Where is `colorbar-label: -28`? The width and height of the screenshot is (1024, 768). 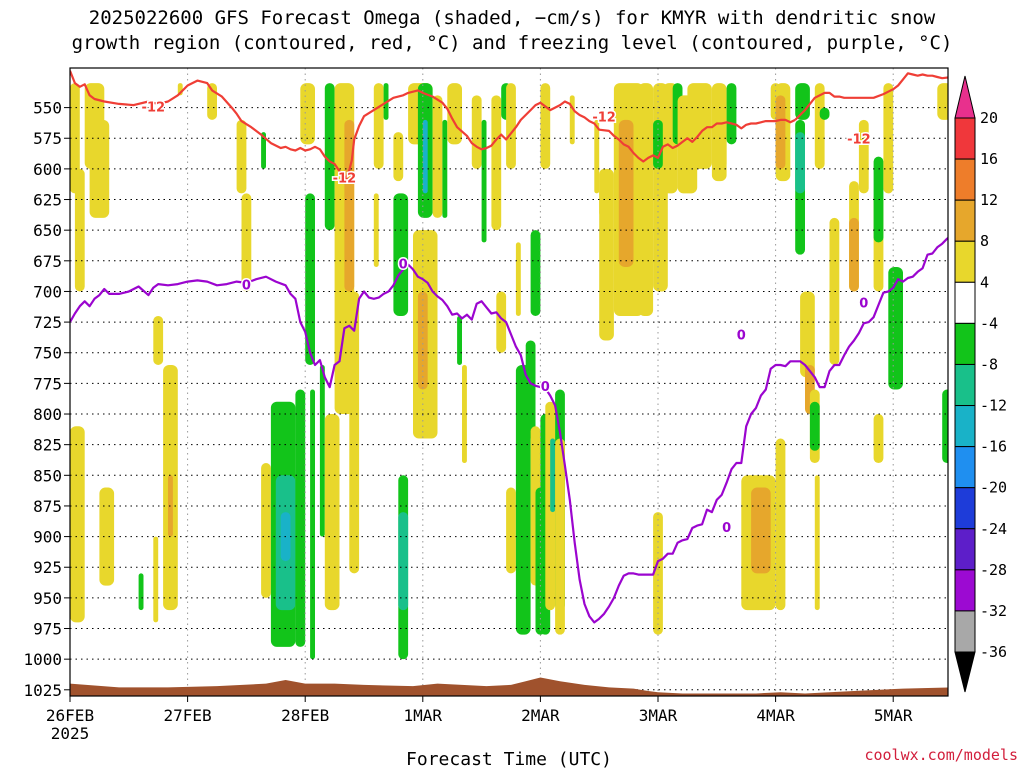 colorbar-label: -28 is located at coordinates (993, 570).